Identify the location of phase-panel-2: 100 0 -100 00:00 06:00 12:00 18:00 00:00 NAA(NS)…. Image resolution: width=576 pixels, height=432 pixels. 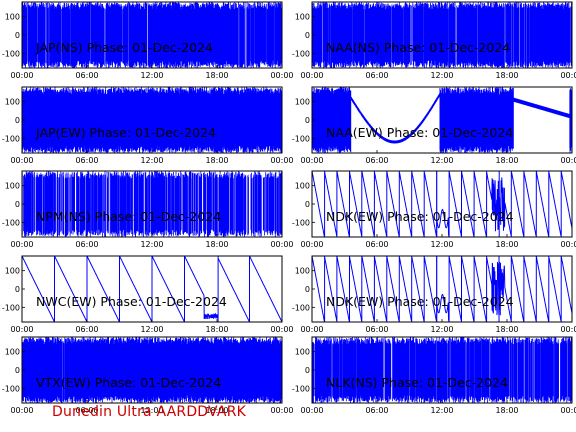
(434, 40).